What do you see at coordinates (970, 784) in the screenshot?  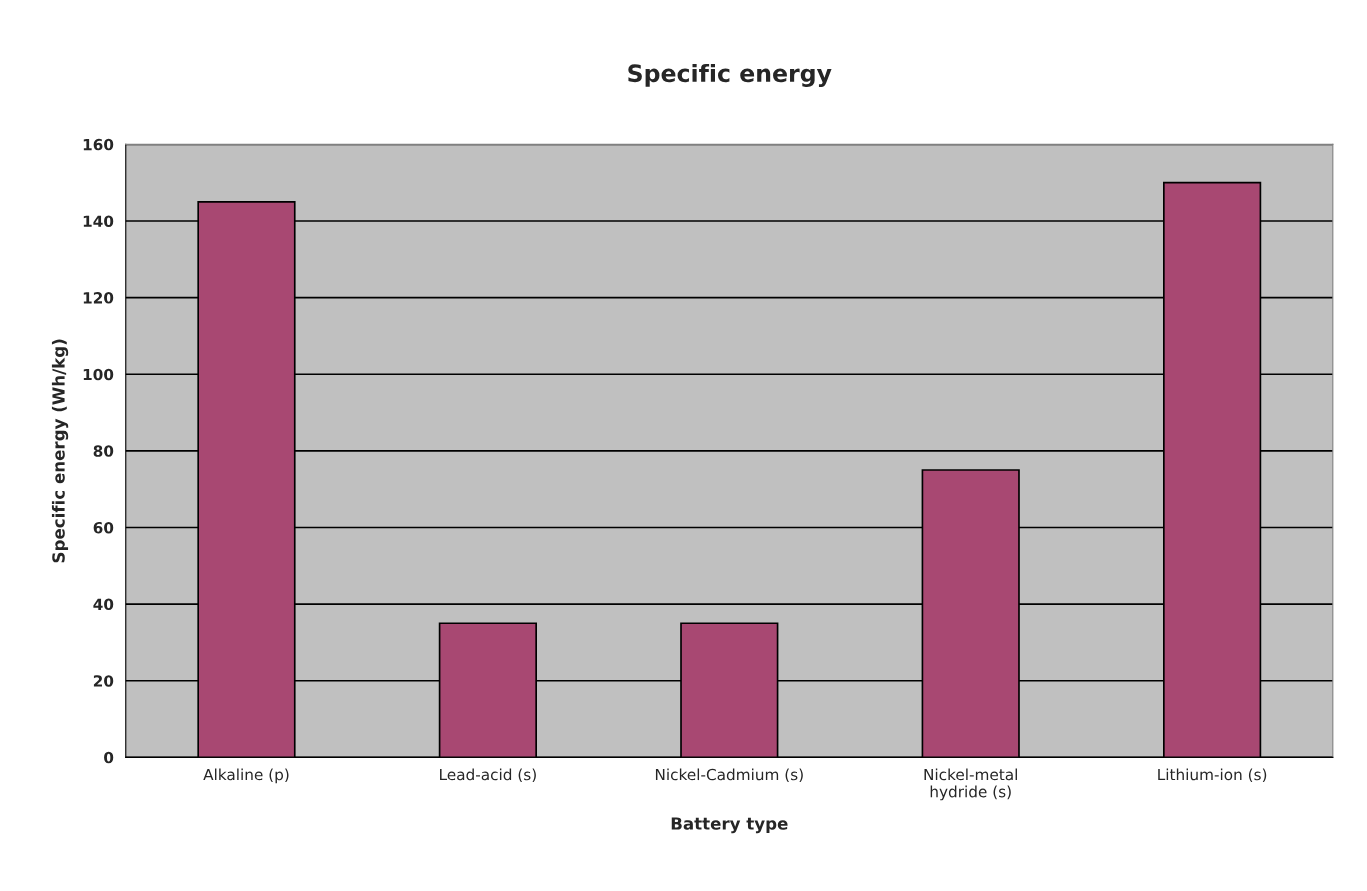 I see `x-tick-label: Nickel-metal hydride (s)` at bounding box center [970, 784].